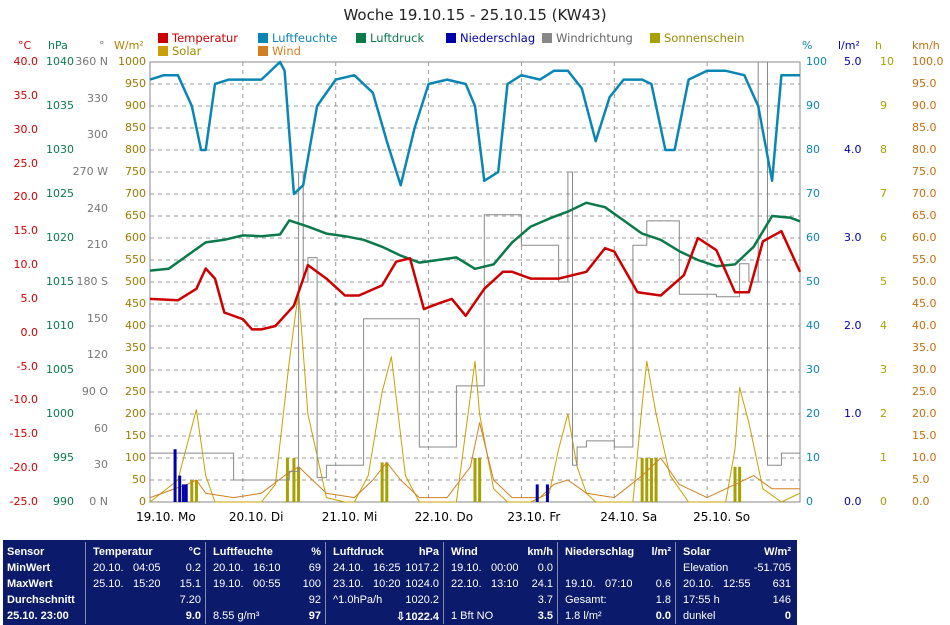  I want to click on dir-tick: 150, so click(97, 318).